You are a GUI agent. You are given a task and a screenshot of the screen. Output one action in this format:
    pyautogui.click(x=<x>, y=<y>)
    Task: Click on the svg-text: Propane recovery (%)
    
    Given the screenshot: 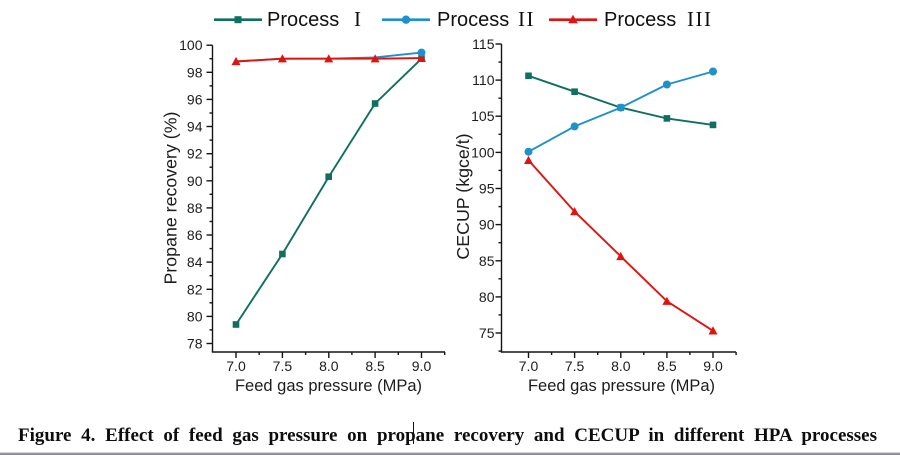 What is the action you would take?
    pyautogui.click(x=170, y=198)
    